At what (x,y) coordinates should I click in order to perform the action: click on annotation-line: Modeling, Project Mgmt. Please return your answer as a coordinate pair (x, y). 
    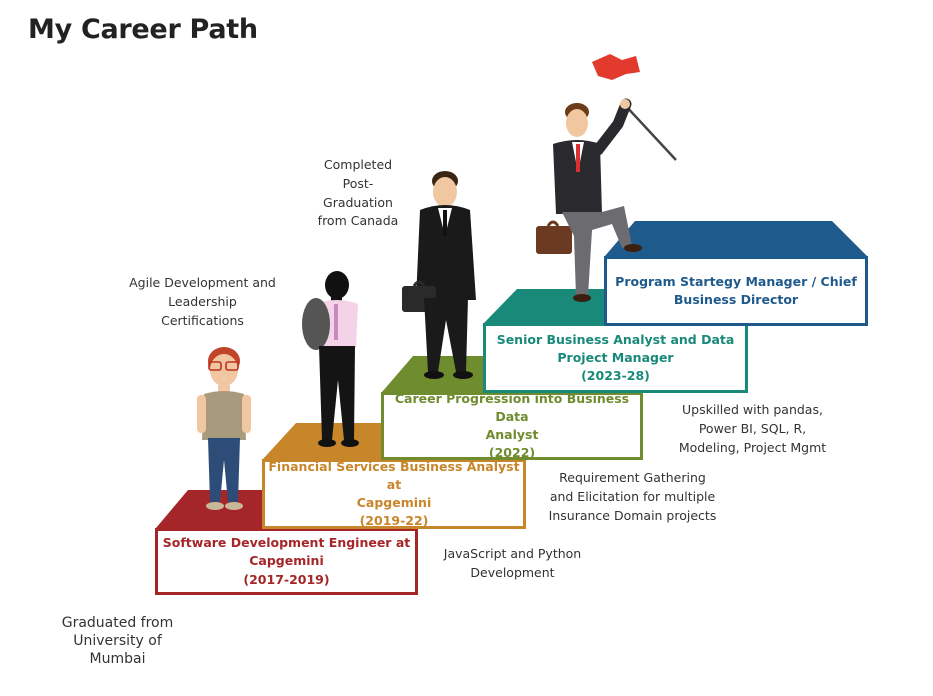
    Looking at the image, I should click on (752, 447).